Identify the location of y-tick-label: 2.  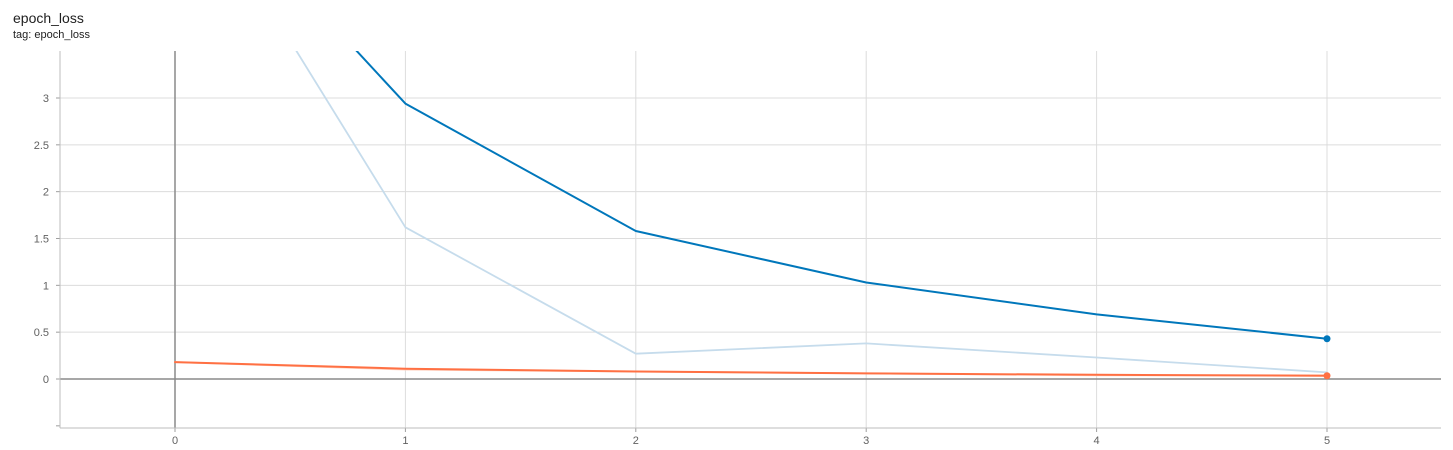
(46, 193).